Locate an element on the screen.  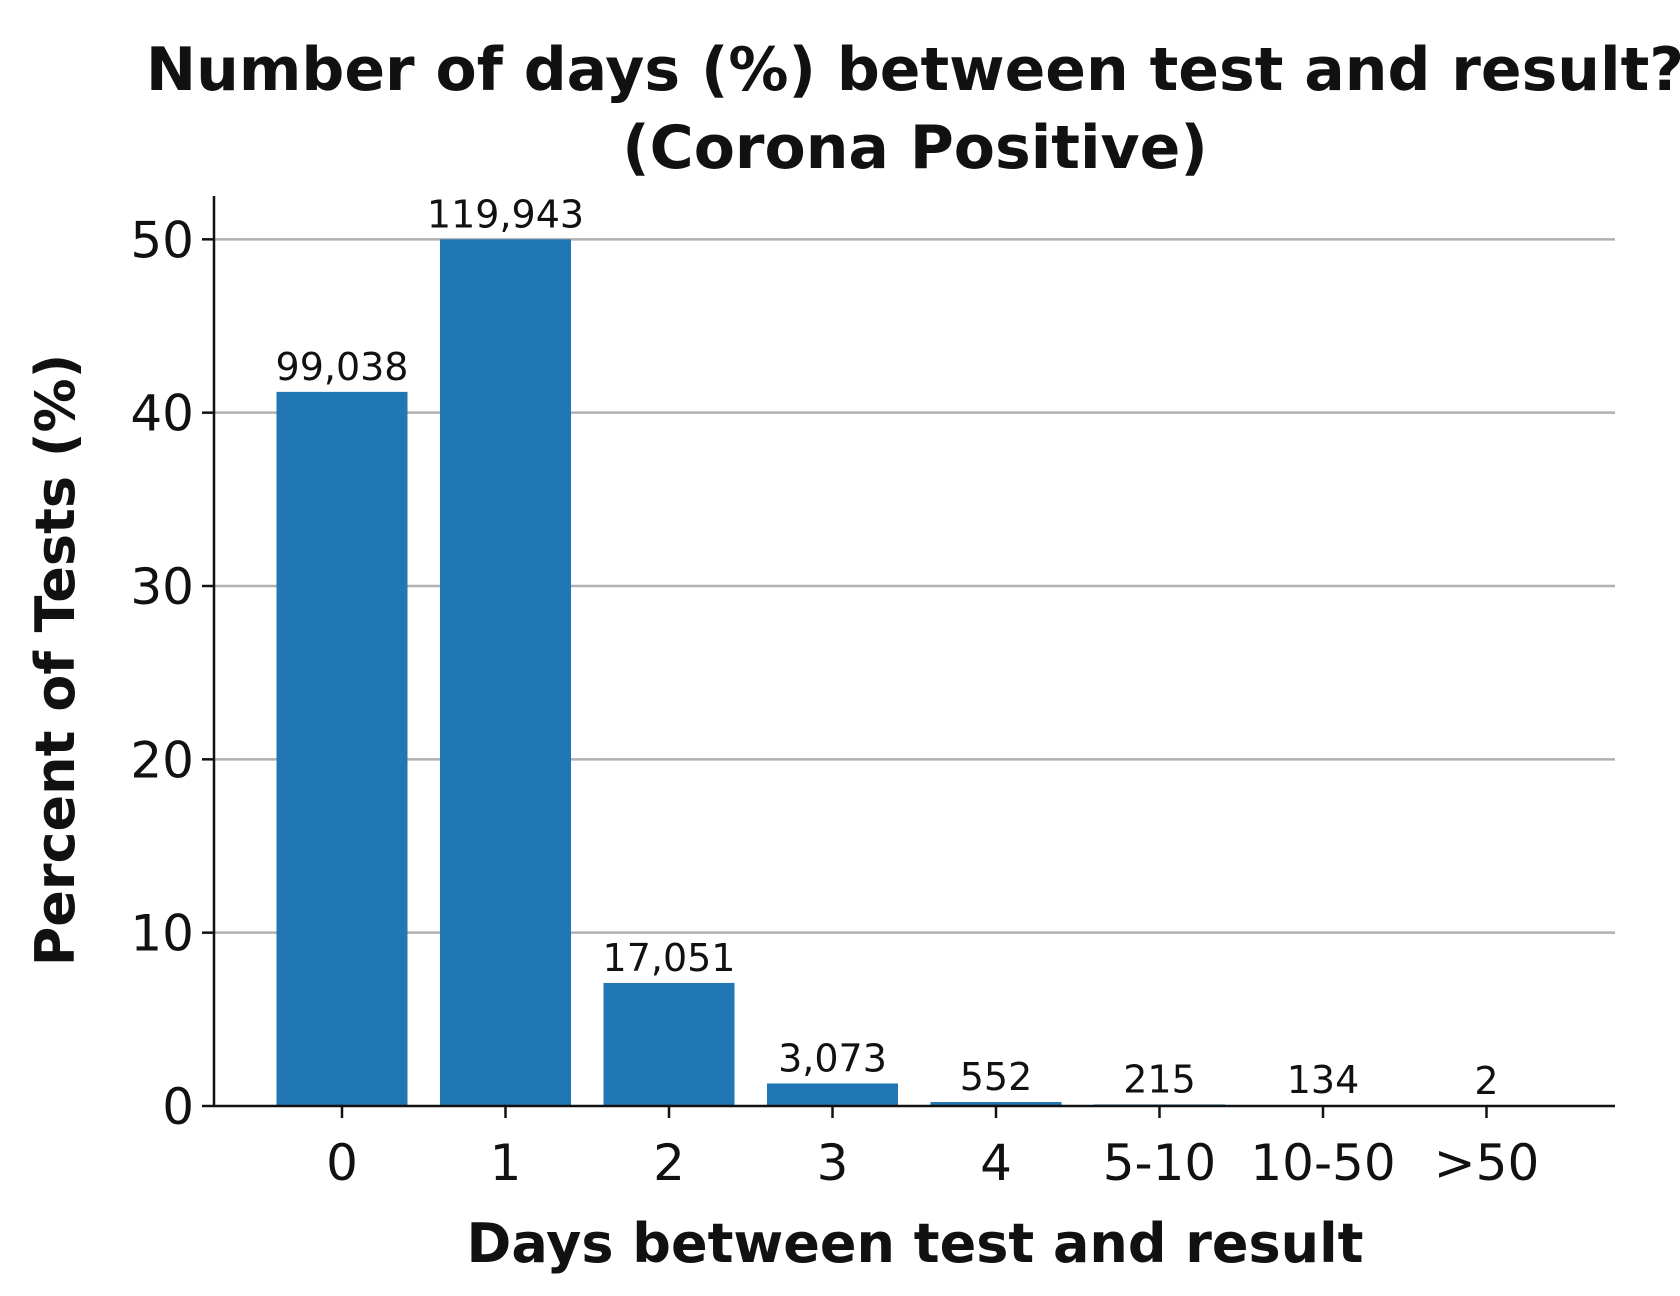
x-tick-label: 3 is located at coordinates (833, 1163).